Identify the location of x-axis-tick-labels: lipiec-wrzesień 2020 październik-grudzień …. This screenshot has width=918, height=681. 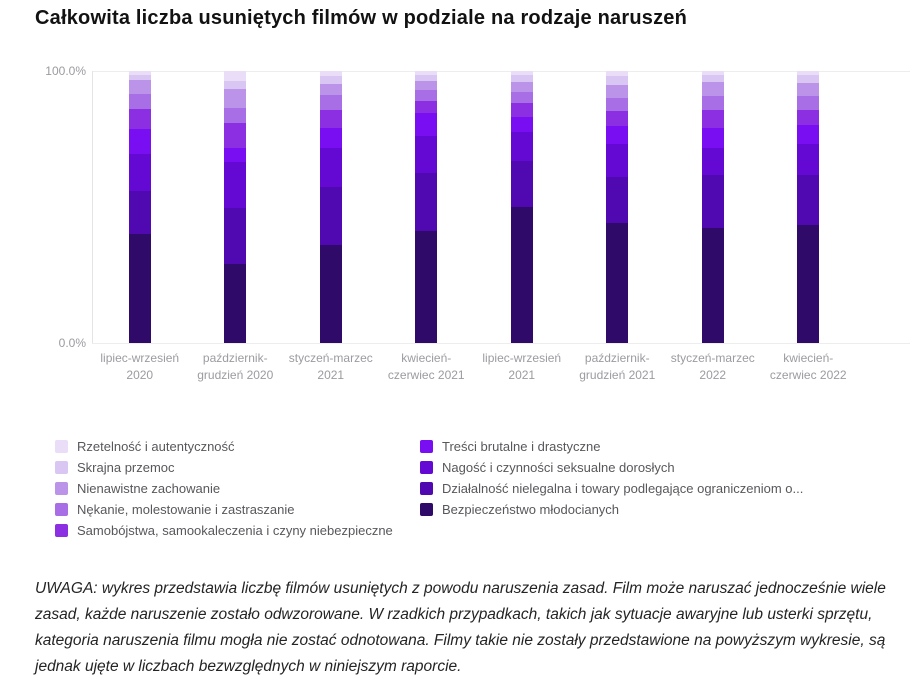
(474, 367).